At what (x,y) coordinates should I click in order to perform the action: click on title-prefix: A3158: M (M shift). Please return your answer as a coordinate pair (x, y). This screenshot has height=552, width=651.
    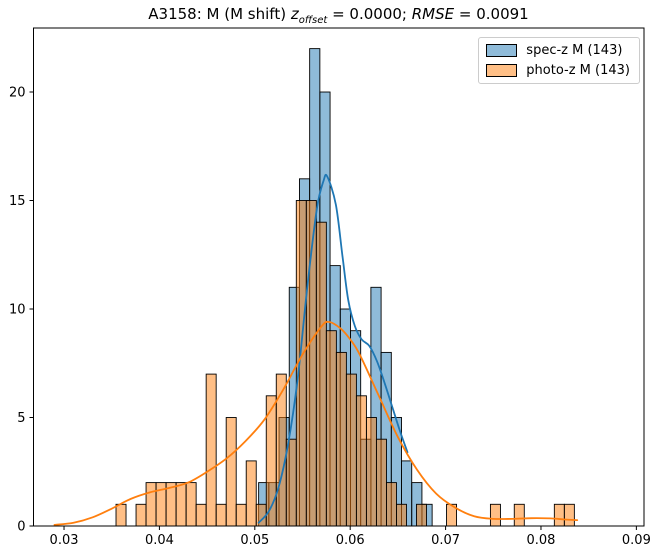
    Looking at the image, I should click on (219, 14).